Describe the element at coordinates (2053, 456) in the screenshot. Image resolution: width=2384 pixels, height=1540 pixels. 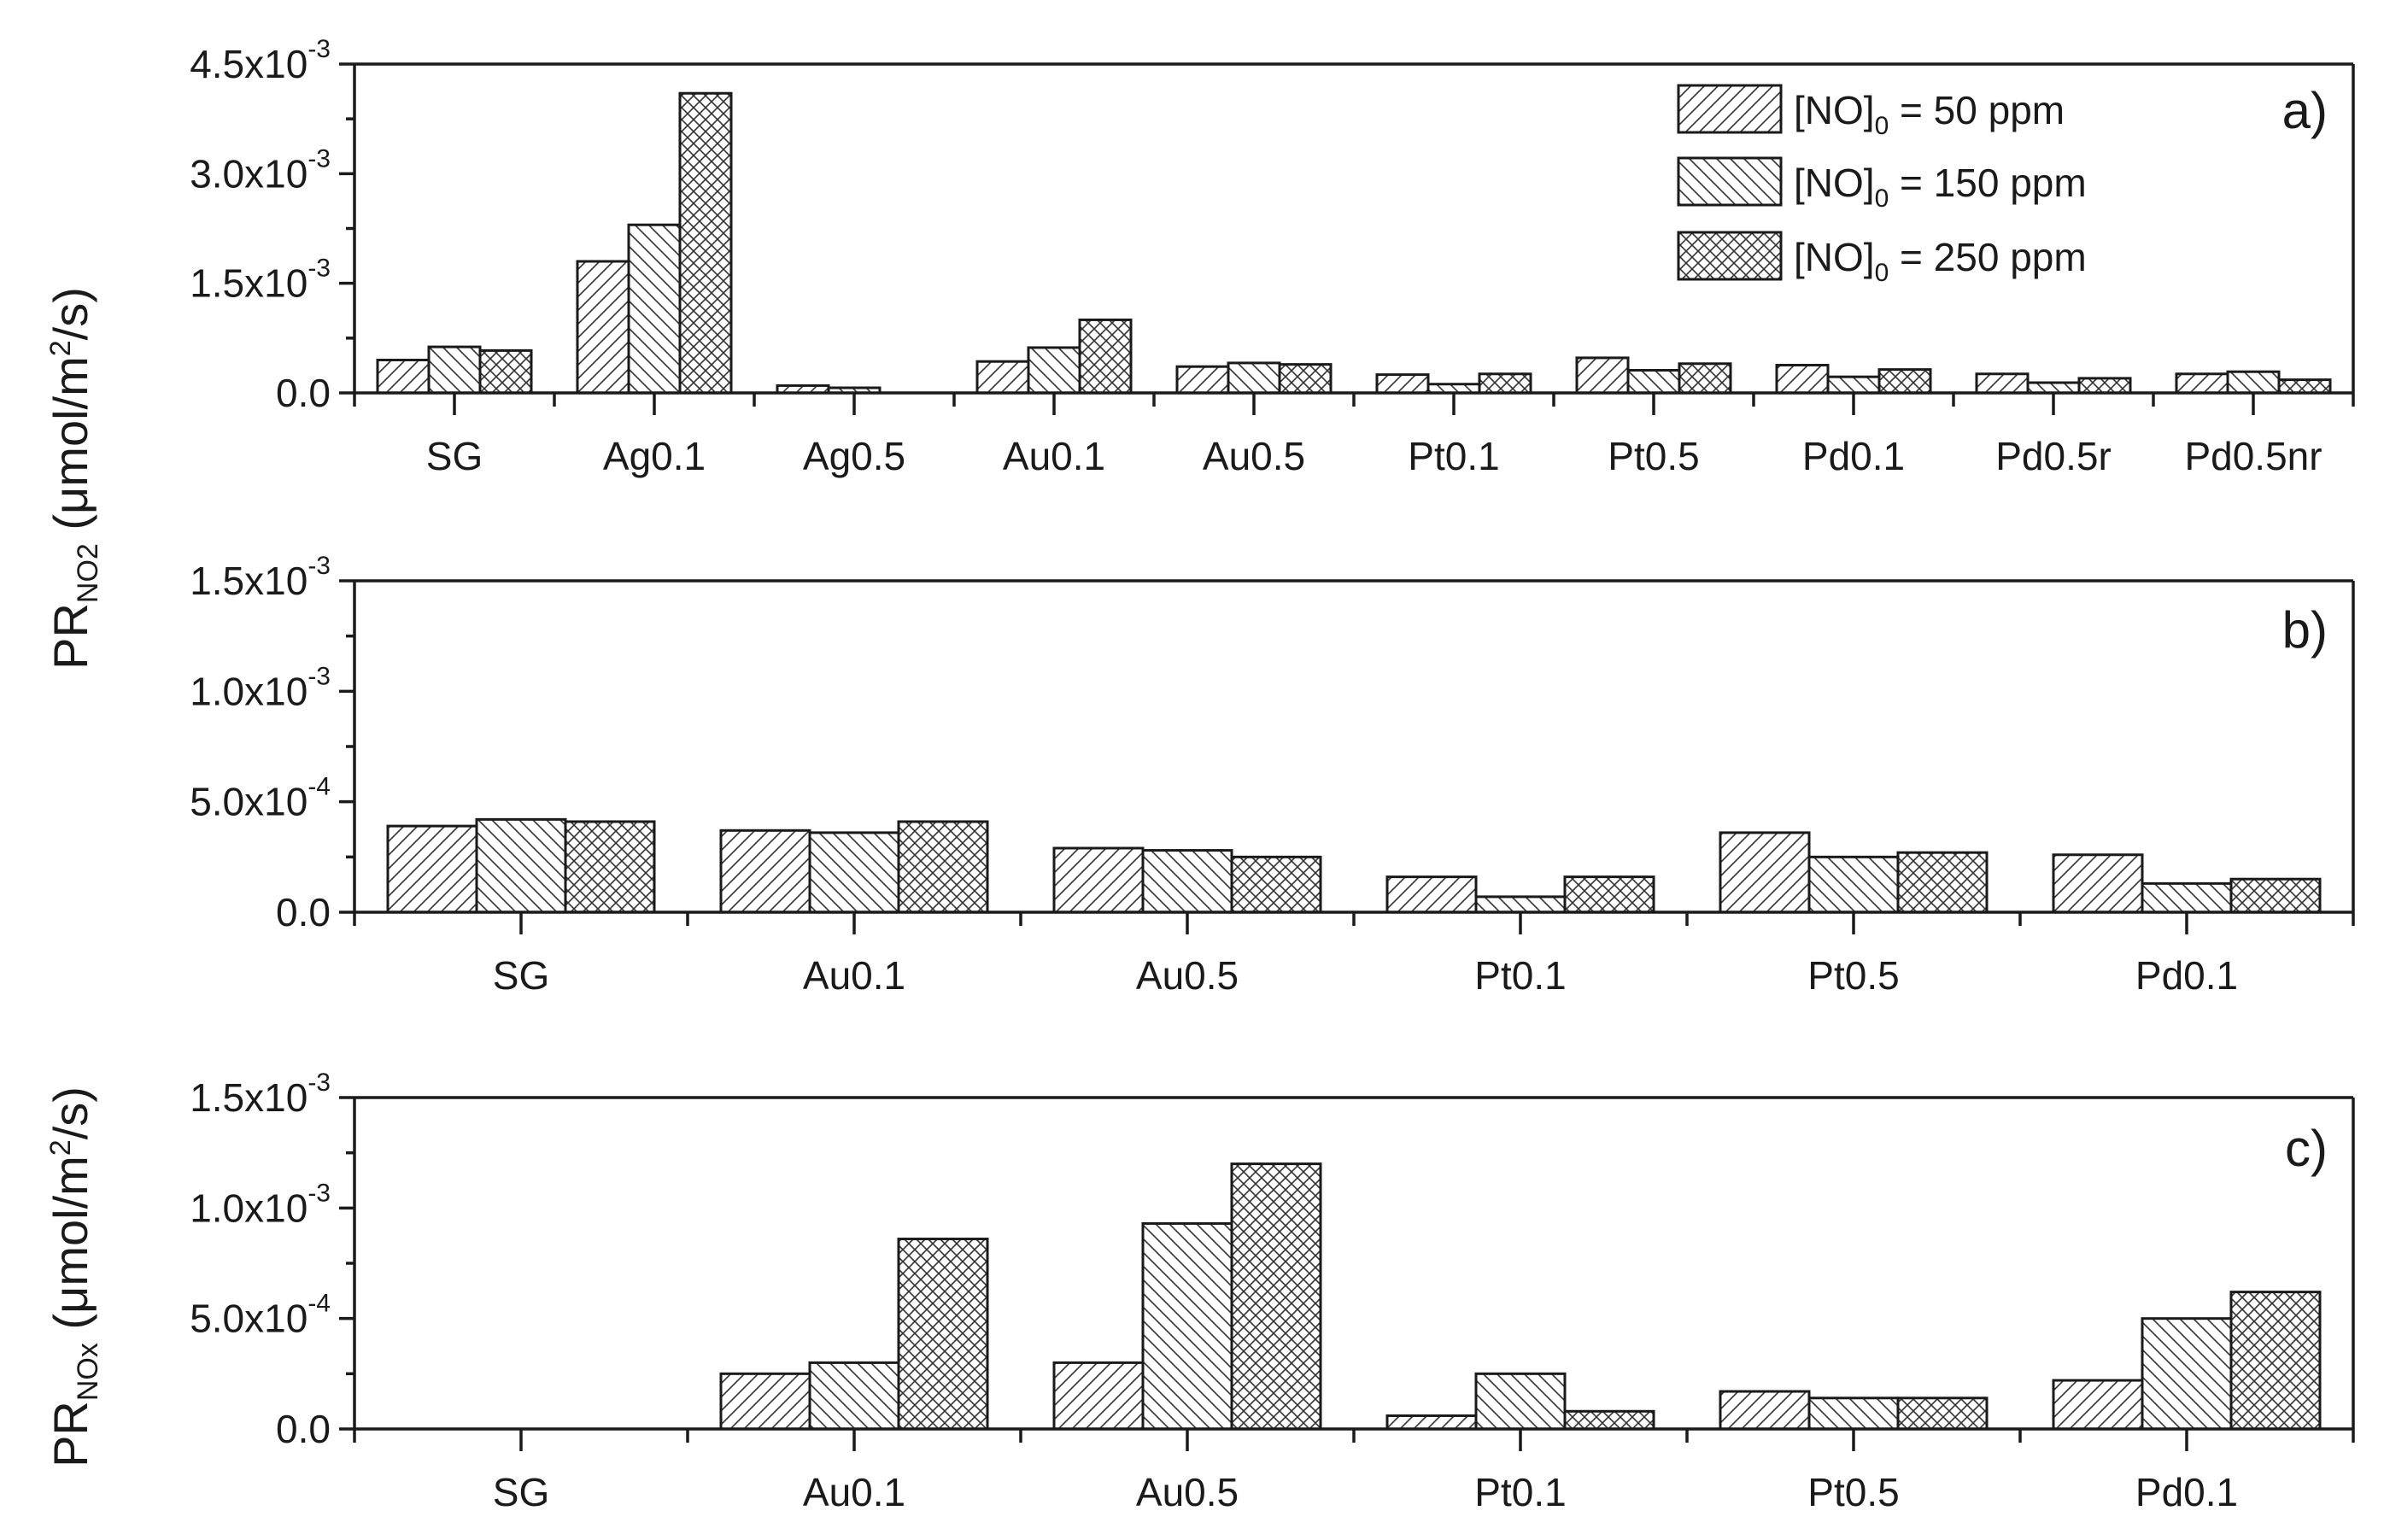
I see `x-tick-label: Pd0.5r` at that location.